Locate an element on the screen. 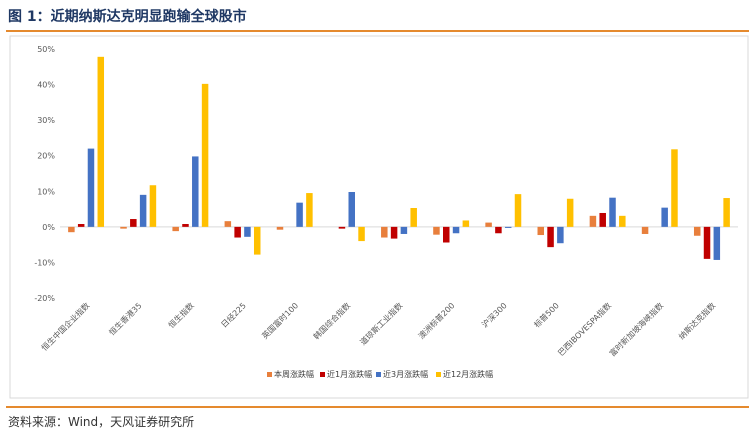  y-tick-label: 30% is located at coordinates (46, 120).